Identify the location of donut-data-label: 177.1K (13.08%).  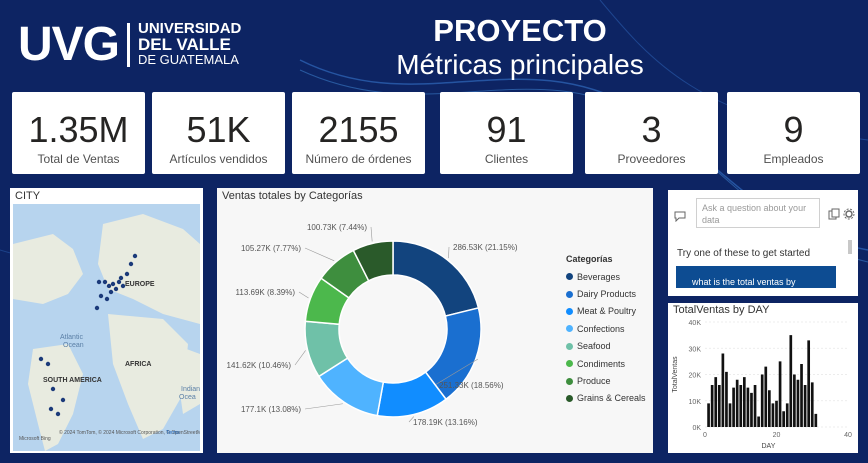
(271, 409).